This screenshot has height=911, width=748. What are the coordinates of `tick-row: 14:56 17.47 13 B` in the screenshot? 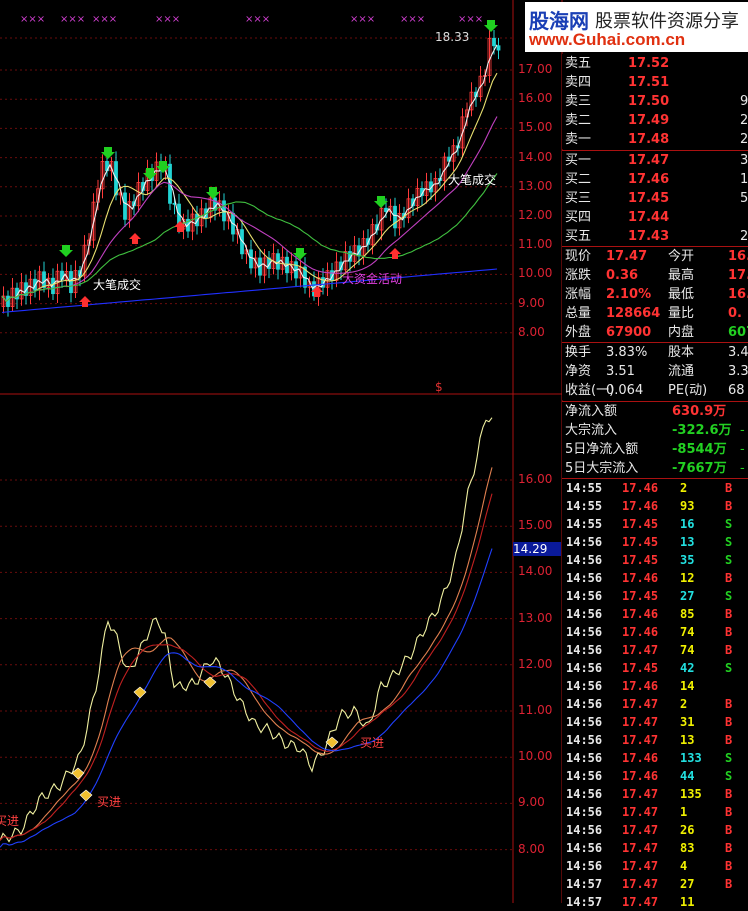 It's located at (655, 740).